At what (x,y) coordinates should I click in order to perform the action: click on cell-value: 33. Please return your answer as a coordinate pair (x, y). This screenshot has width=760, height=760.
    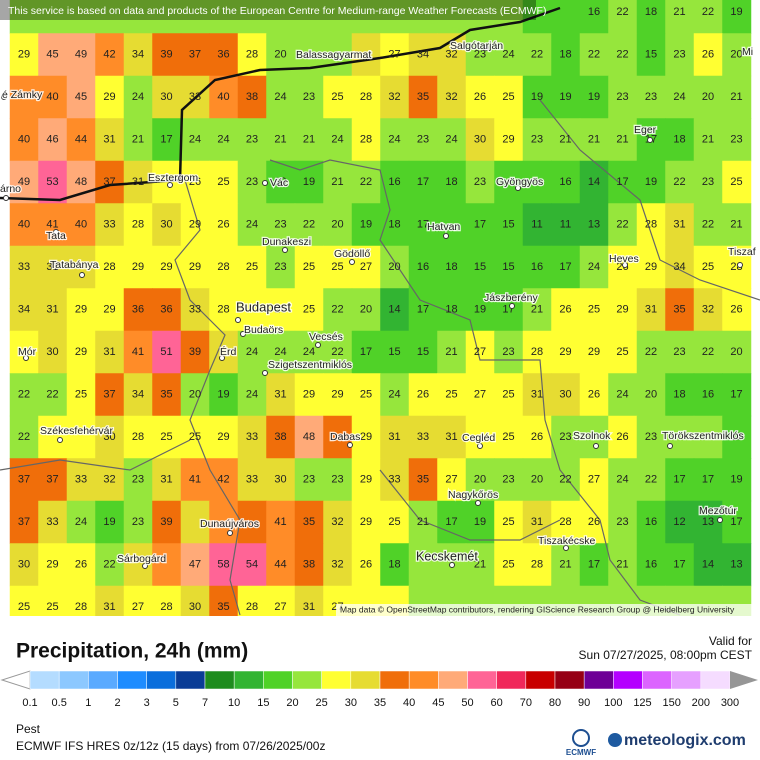
    Looking at the image, I should click on (24, 267).